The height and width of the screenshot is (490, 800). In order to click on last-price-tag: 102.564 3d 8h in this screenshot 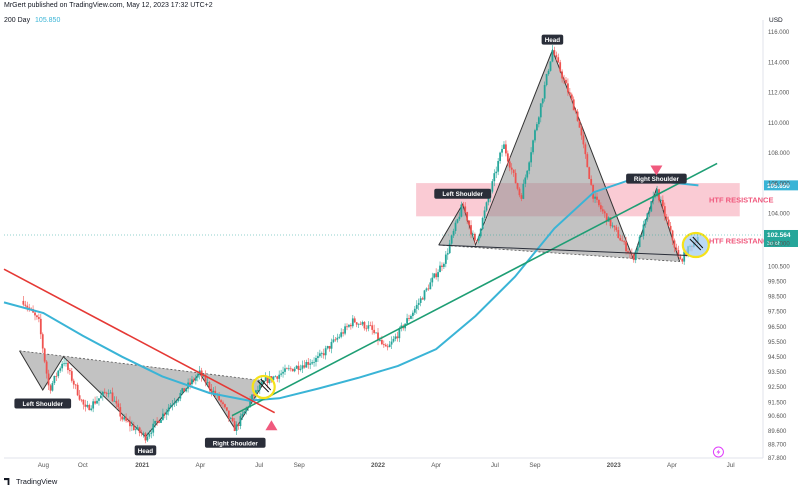, I will do `click(781, 238)`.